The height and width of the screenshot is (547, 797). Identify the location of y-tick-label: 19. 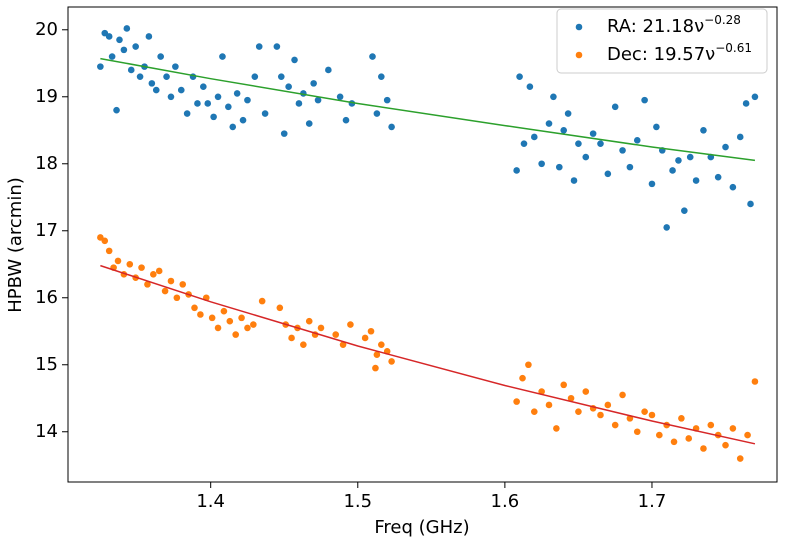
(46, 96).